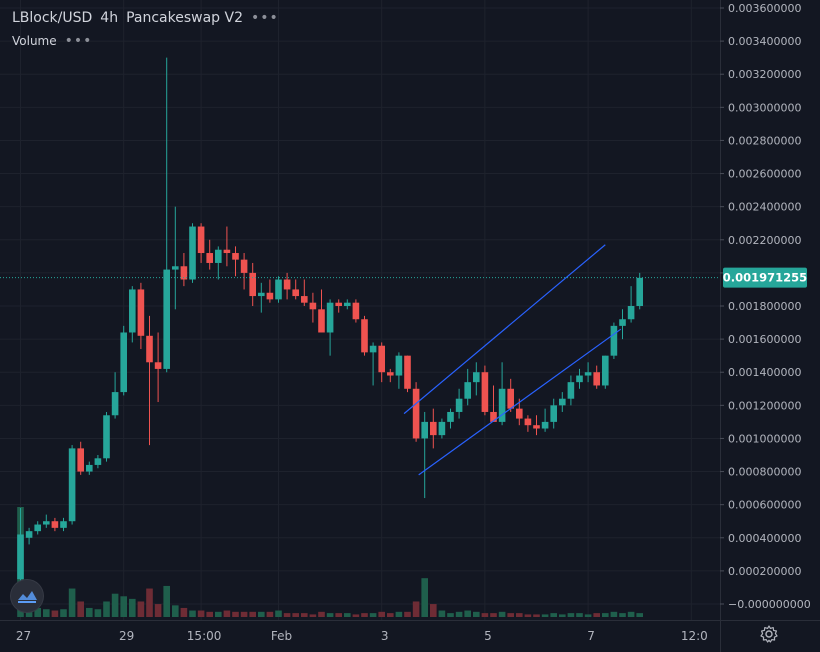 The image size is (820, 652). What do you see at coordinates (764, 472) in the screenshot?
I see `y-tick-label: 0.000800000` at bounding box center [764, 472].